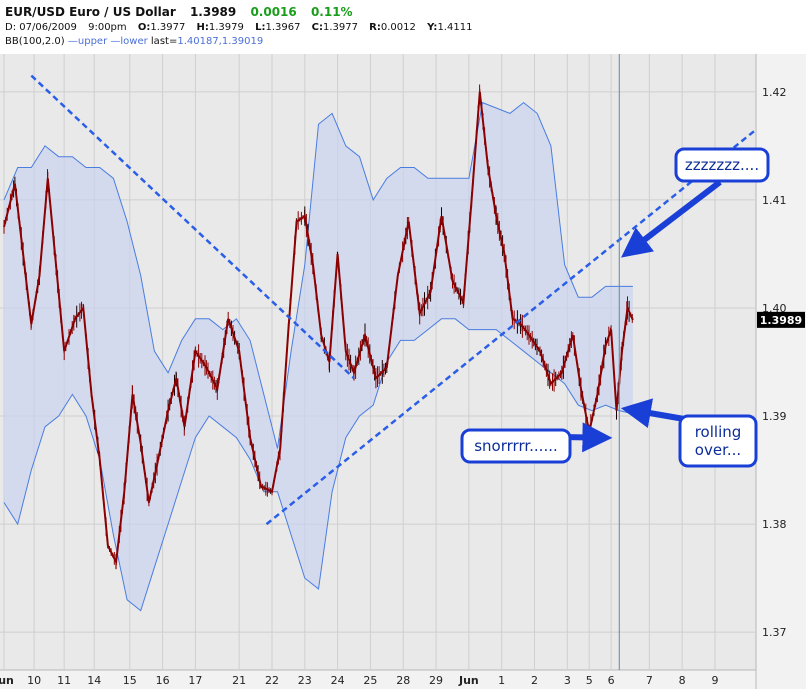 The image size is (806, 689). I want to click on indicator-last-label: last=, so click(164, 41).